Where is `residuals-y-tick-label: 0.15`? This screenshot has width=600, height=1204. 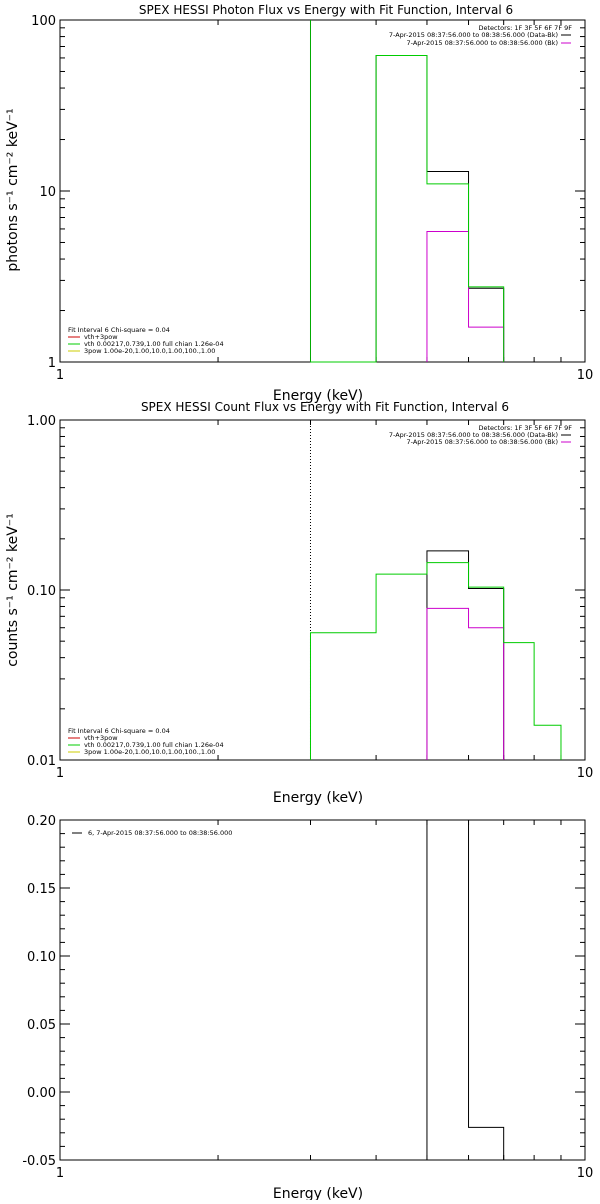 residuals-y-tick-label: 0.15 is located at coordinates (41, 889).